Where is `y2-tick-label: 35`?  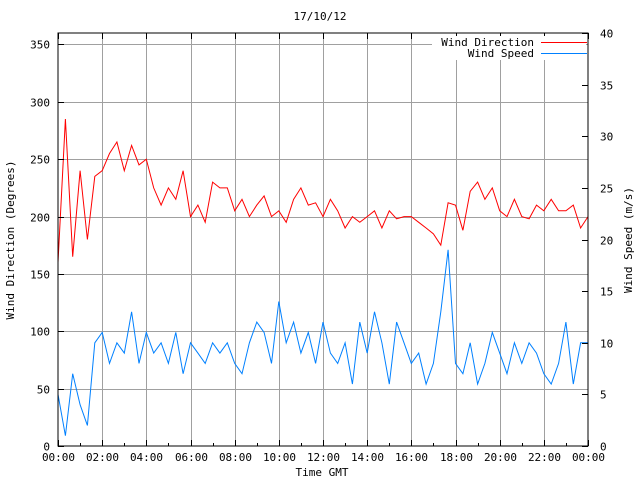
y2-tick-label: 35 is located at coordinates (606, 86).